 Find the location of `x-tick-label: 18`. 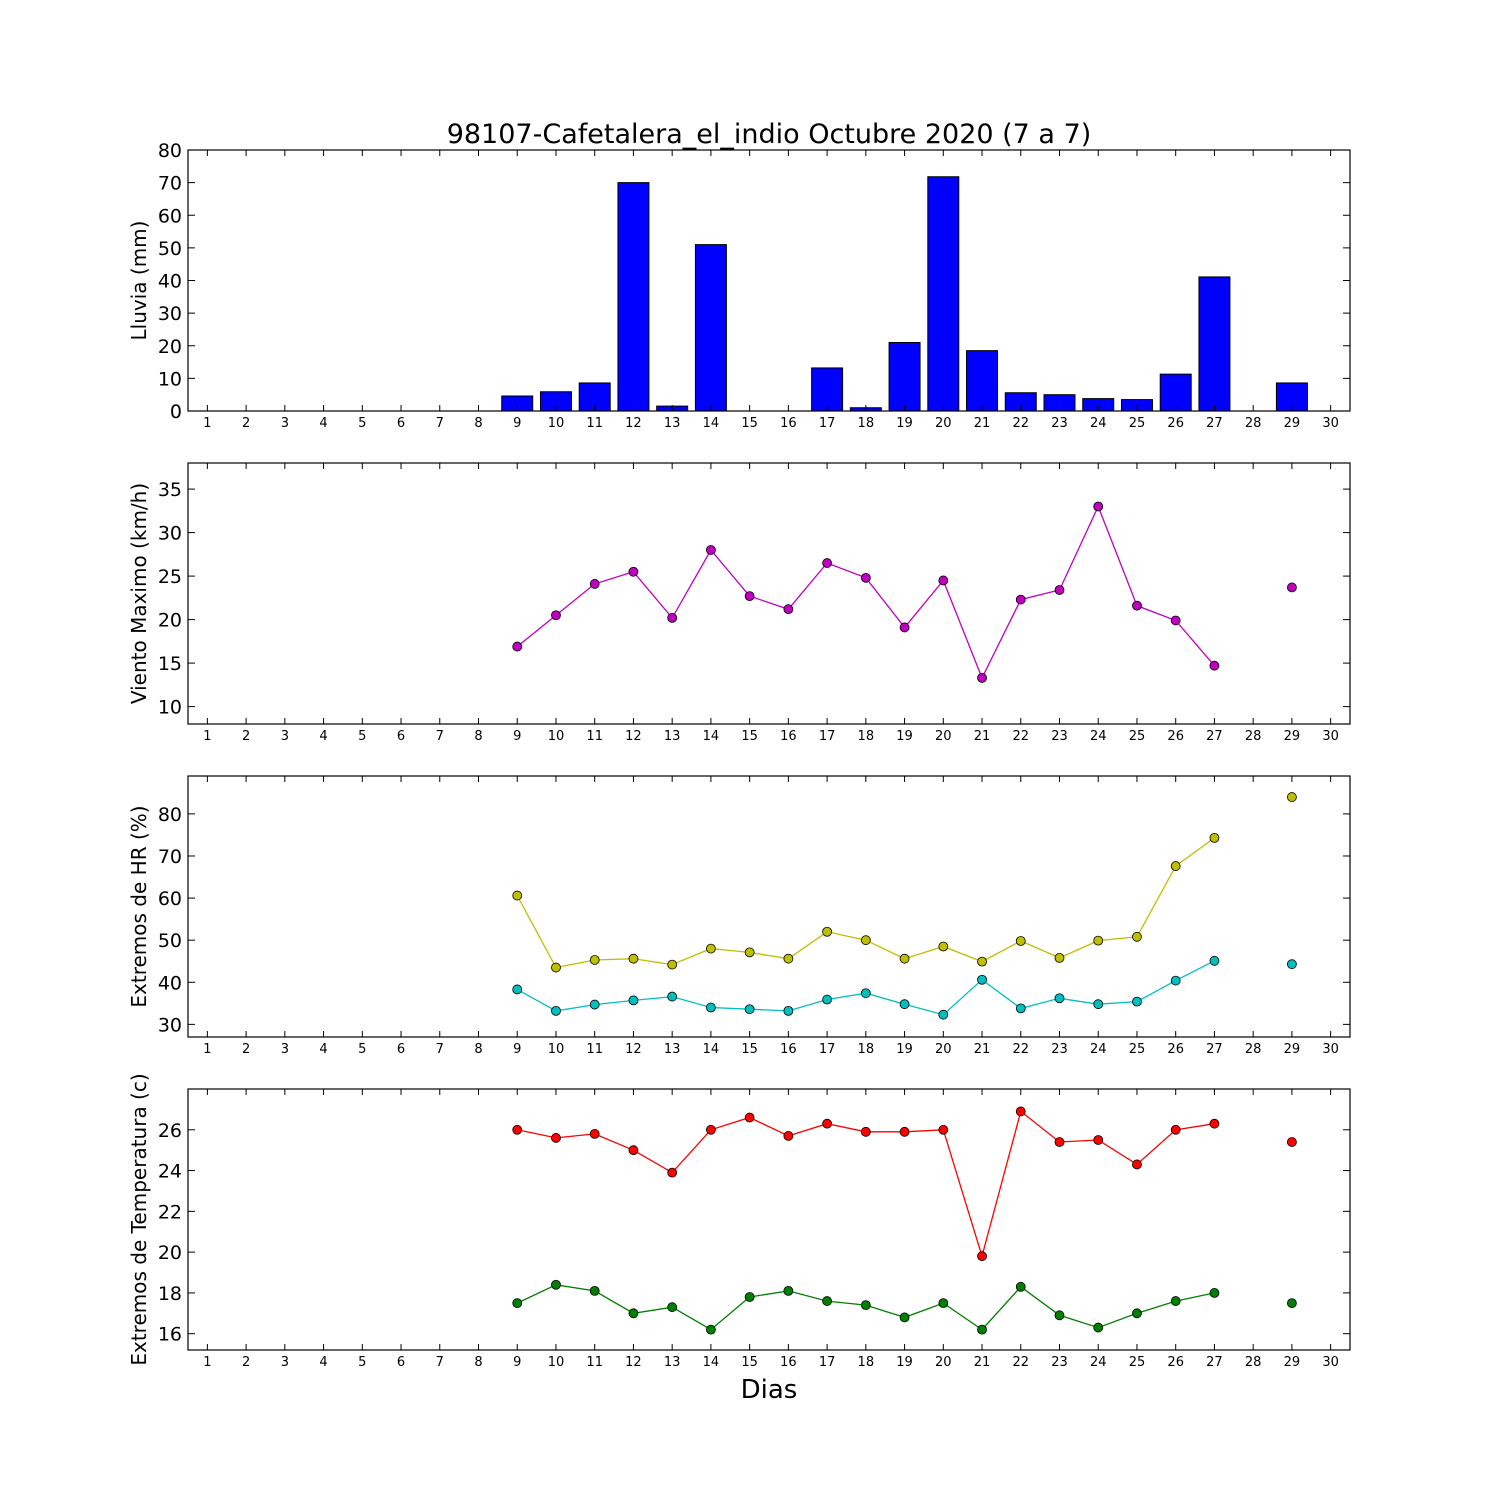

x-tick-label: 18 is located at coordinates (866, 423).